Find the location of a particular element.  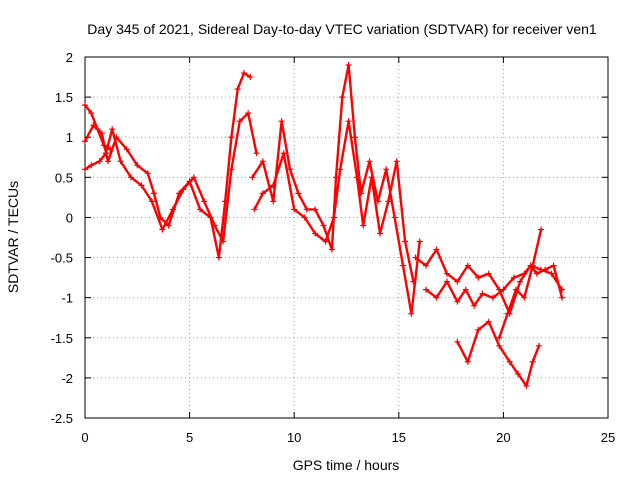

y-tick-label: -2.5 is located at coordinates (62, 418).